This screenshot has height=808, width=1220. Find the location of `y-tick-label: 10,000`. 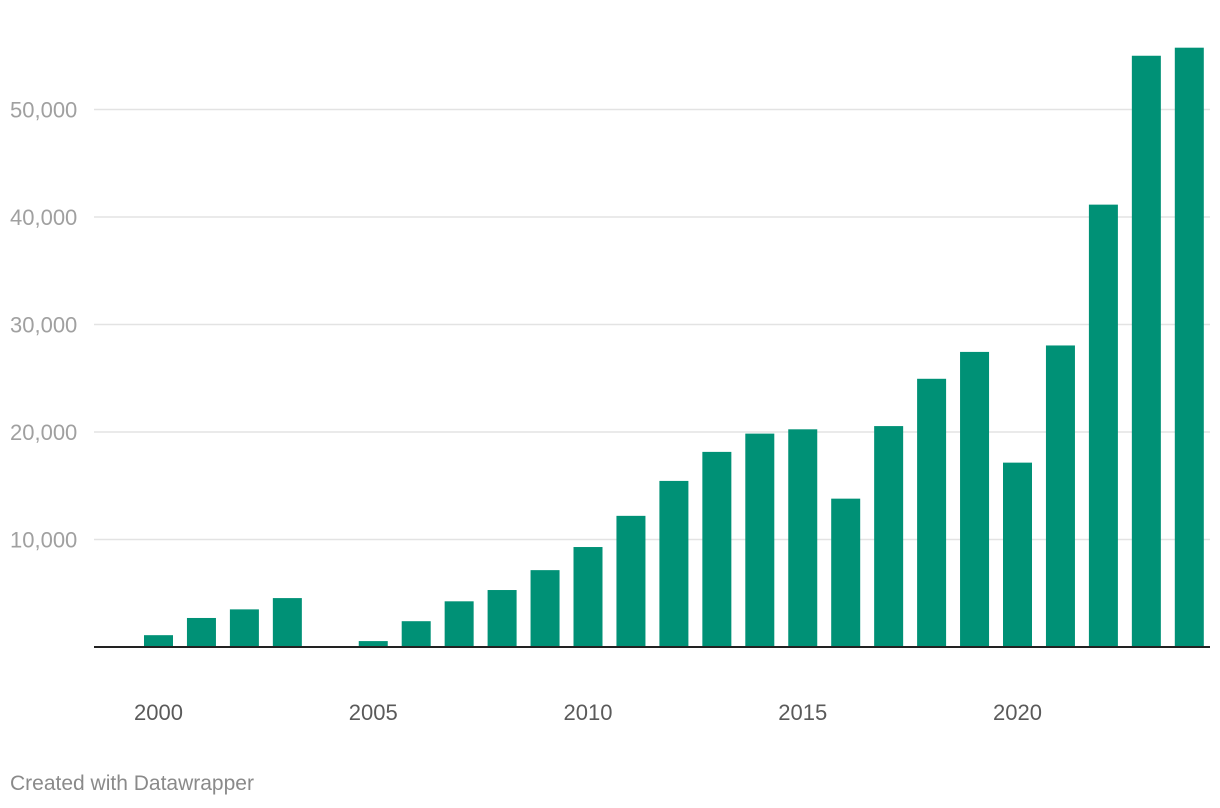

y-tick-label: 10,000 is located at coordinates (43, 540).